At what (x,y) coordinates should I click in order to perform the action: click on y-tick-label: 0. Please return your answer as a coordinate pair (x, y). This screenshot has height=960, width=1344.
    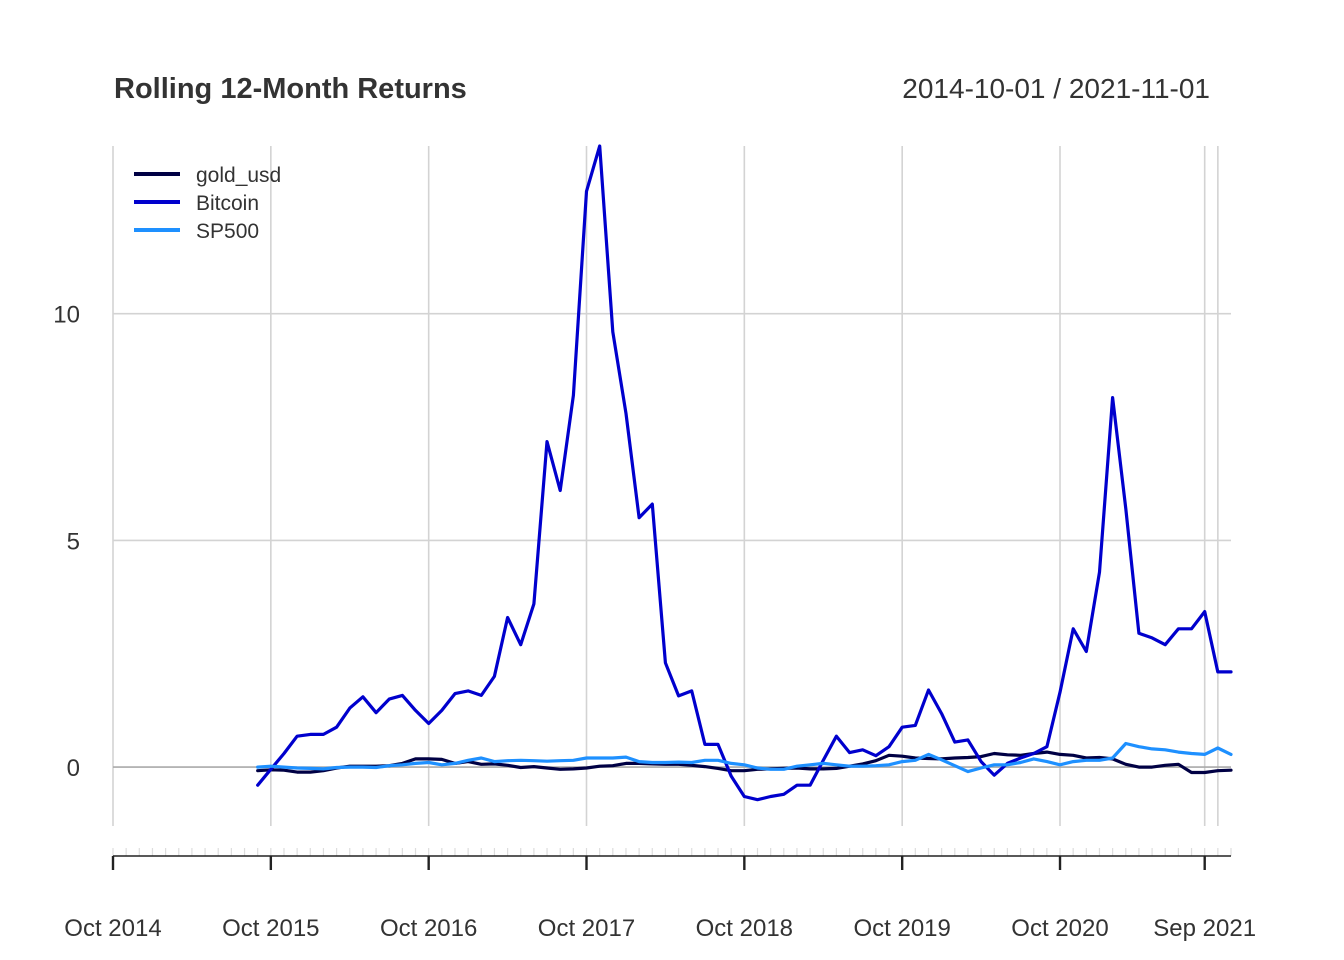
    Looking at the image, I should click on (73, 768).